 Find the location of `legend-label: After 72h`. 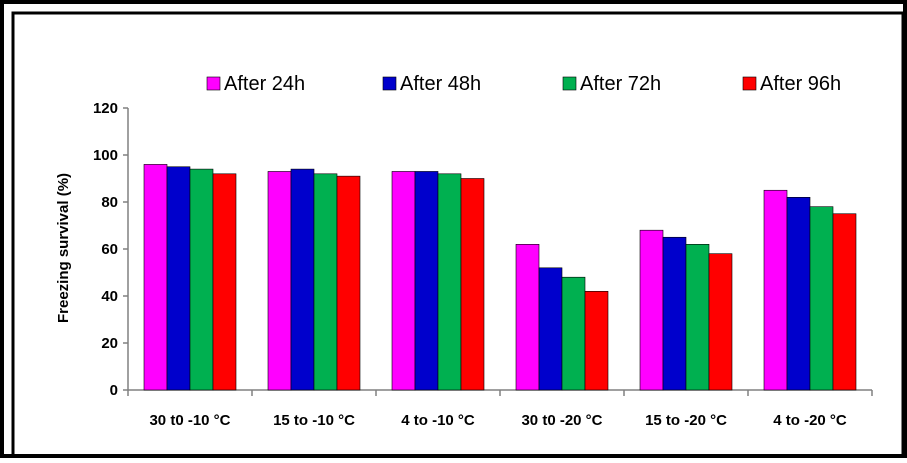

legend-label: After 72h is located at coordinates (620, 84).